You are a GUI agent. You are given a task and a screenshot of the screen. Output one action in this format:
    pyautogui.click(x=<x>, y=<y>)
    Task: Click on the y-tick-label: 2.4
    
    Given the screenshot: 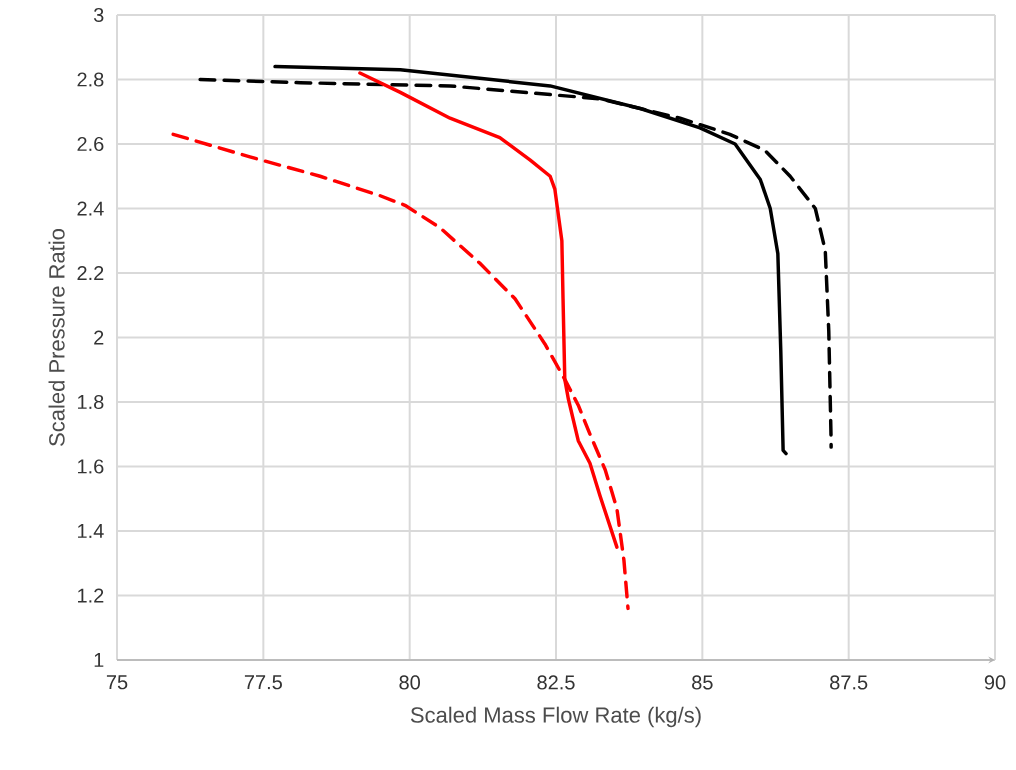 What is the action you would take?
    pyautogui.click(x=90, y=208)
    